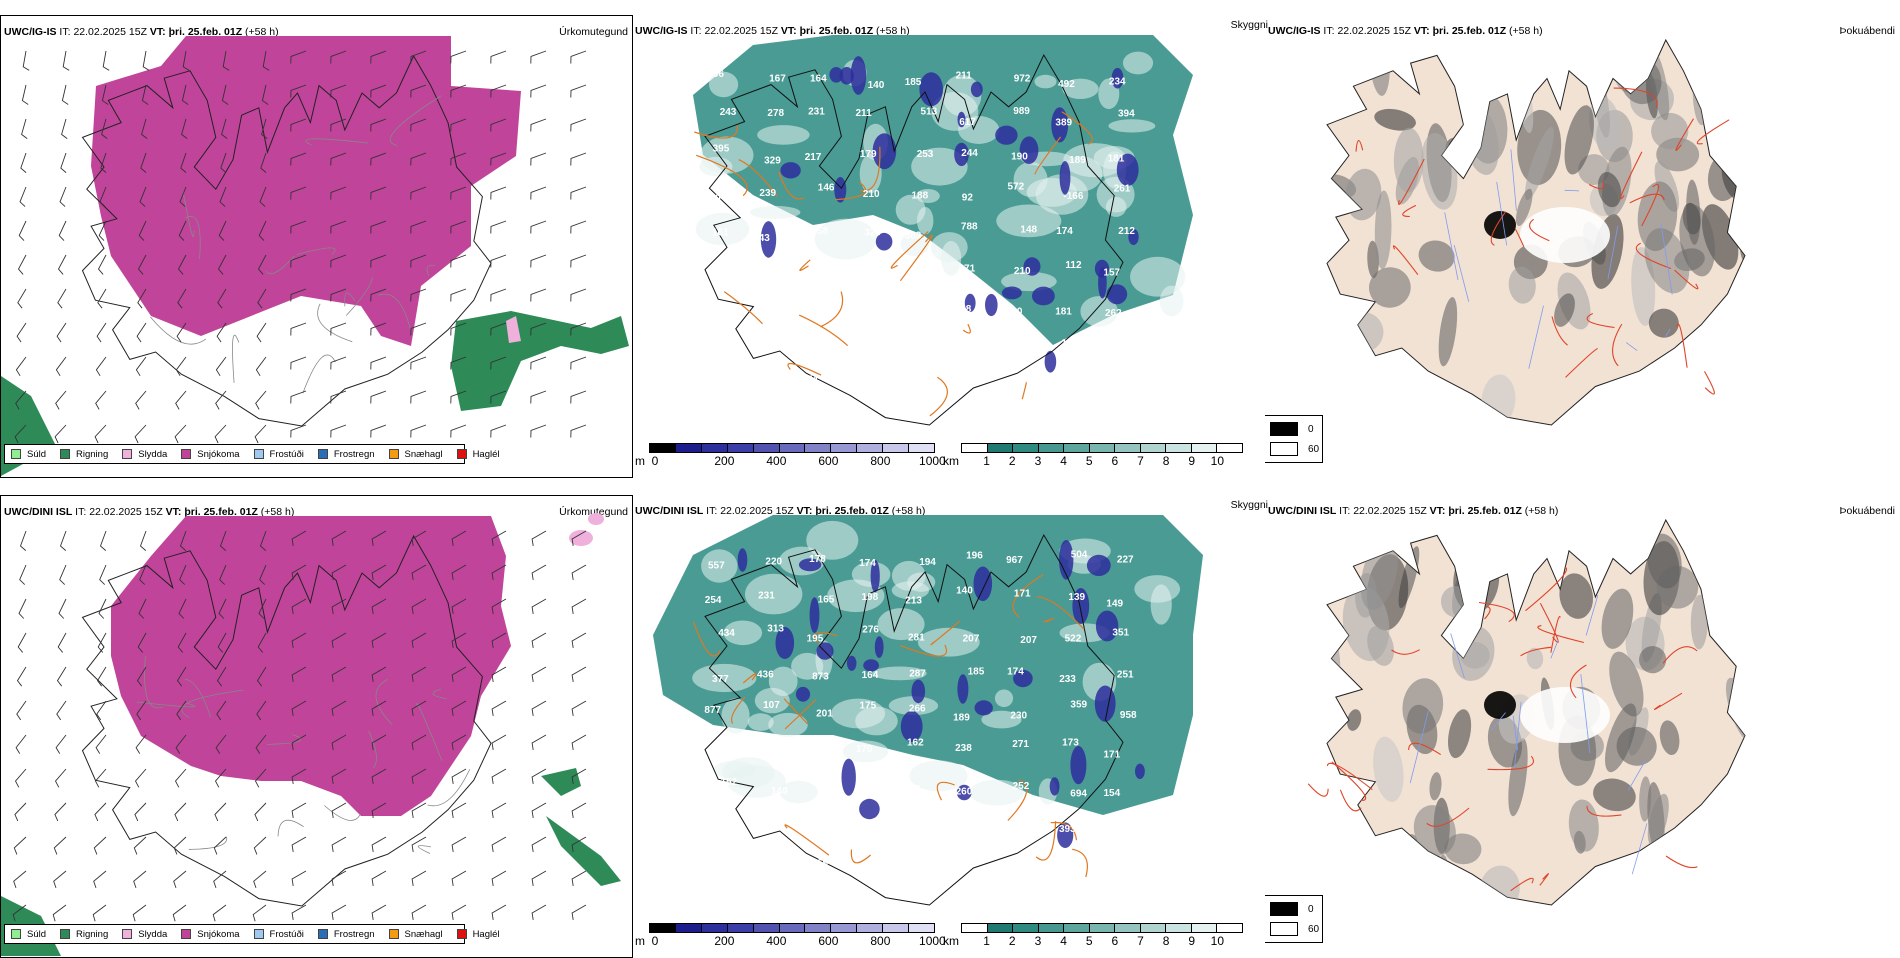 The image size is (1900, 958). I want to click on colorbar-tick: 2, so click(1012, 941).